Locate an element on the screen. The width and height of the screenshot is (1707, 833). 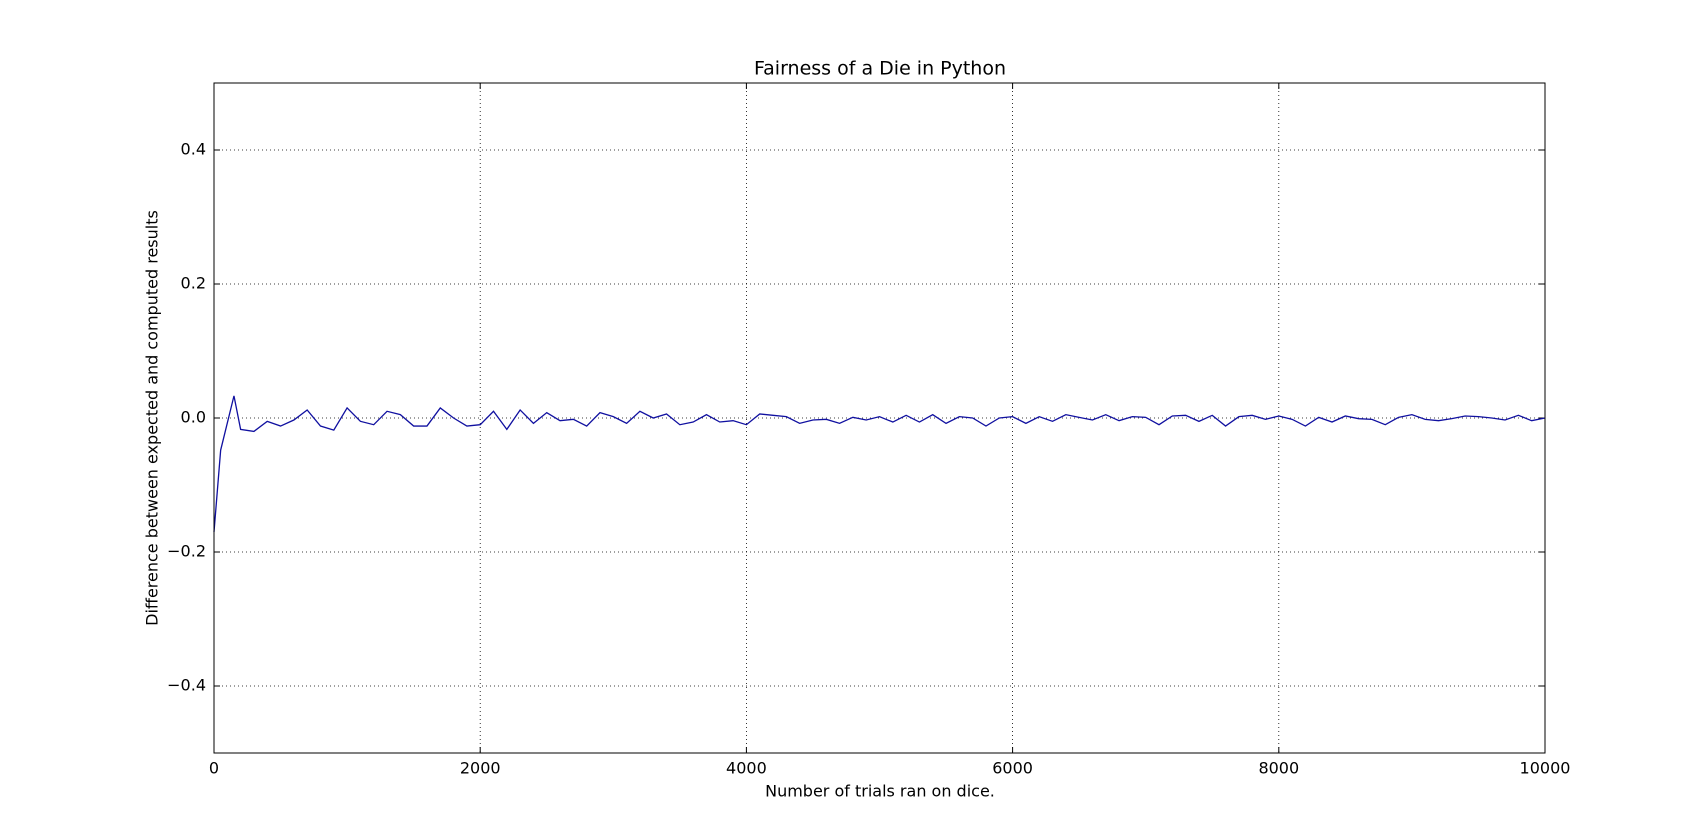
y-tick-label: −0.4 is located at coordinates (186, 685).